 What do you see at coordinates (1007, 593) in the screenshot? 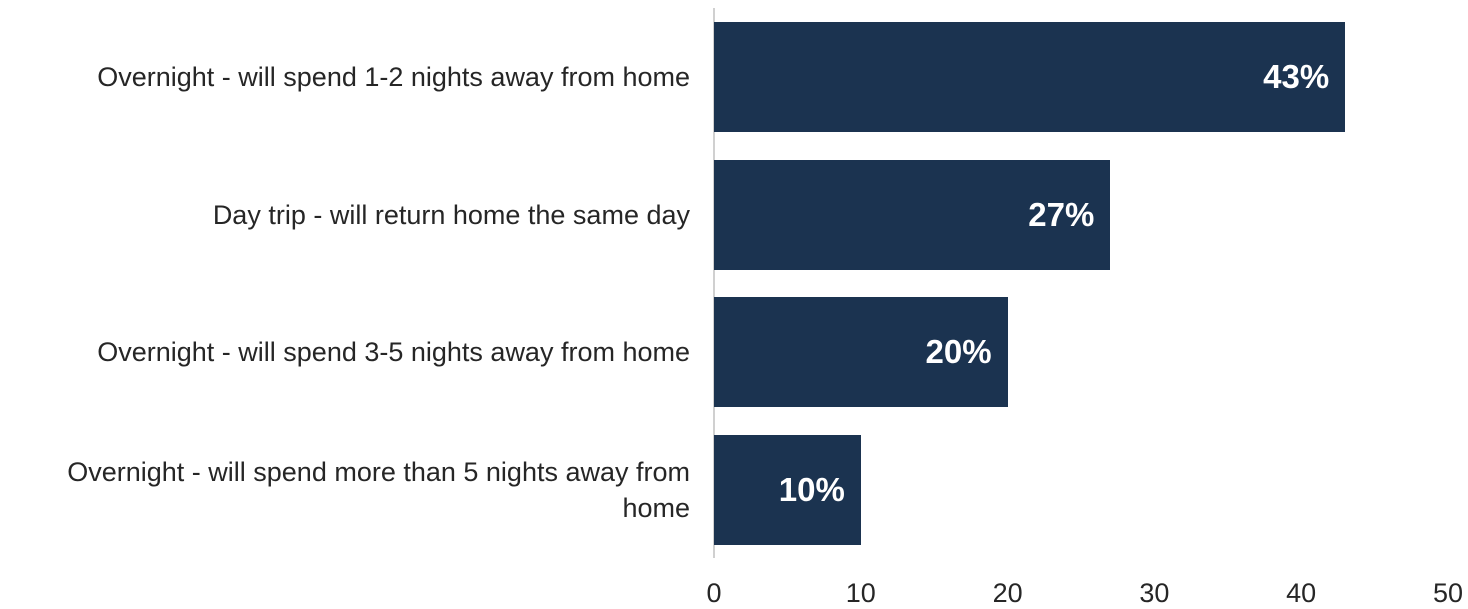
I see `x-tick-label: 20` at bounding box center [1007, 593].